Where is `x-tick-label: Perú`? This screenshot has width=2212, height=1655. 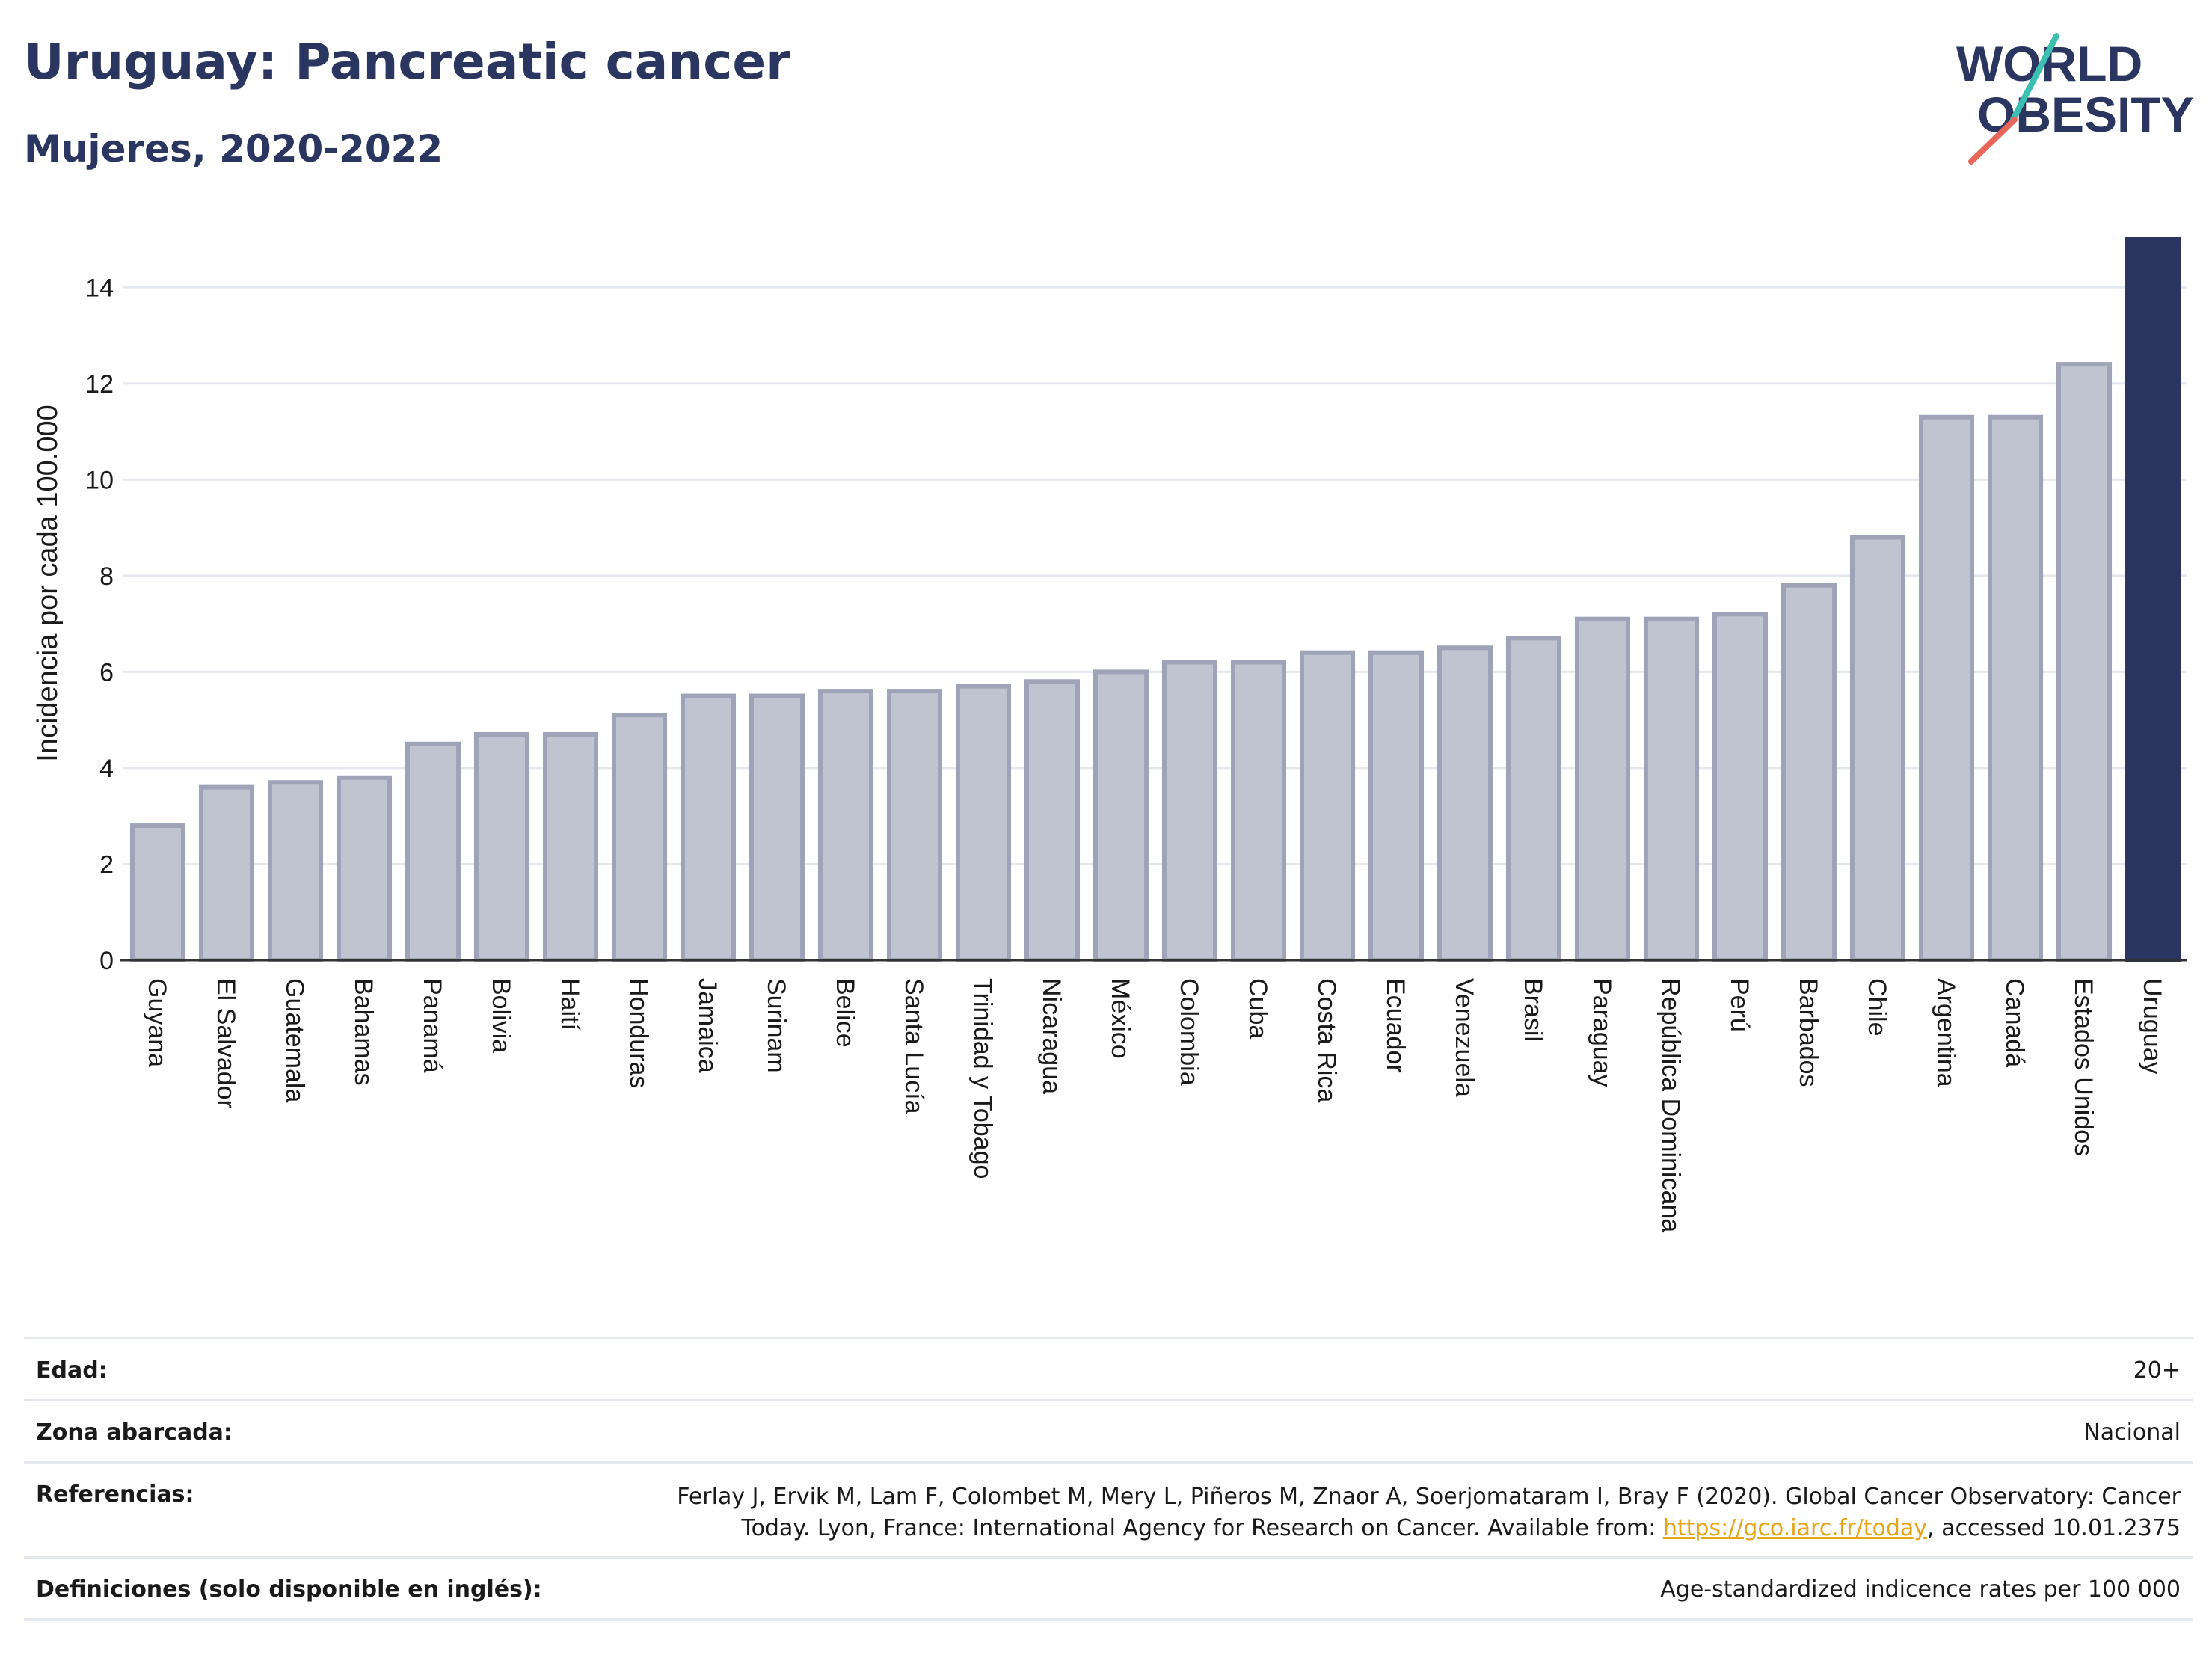 x-tick-label: Perú is located at coordinates (1739, 1005).